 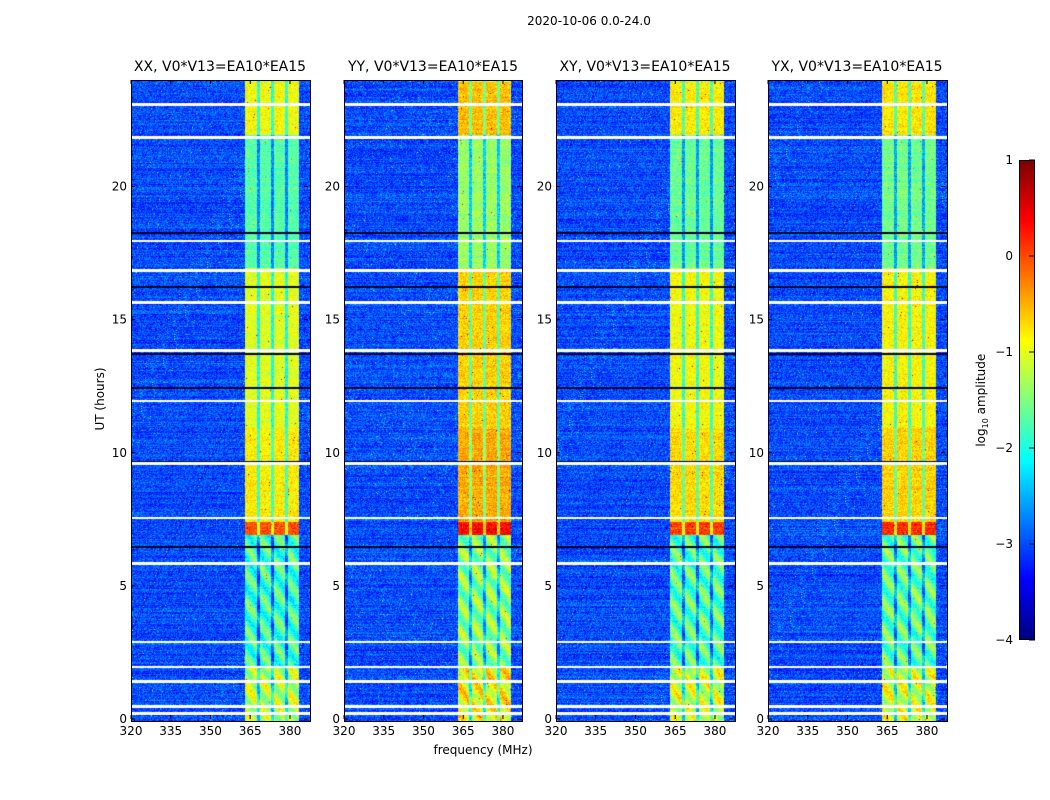 I want to click on heatmap-yx, so click(x=858, y=401).